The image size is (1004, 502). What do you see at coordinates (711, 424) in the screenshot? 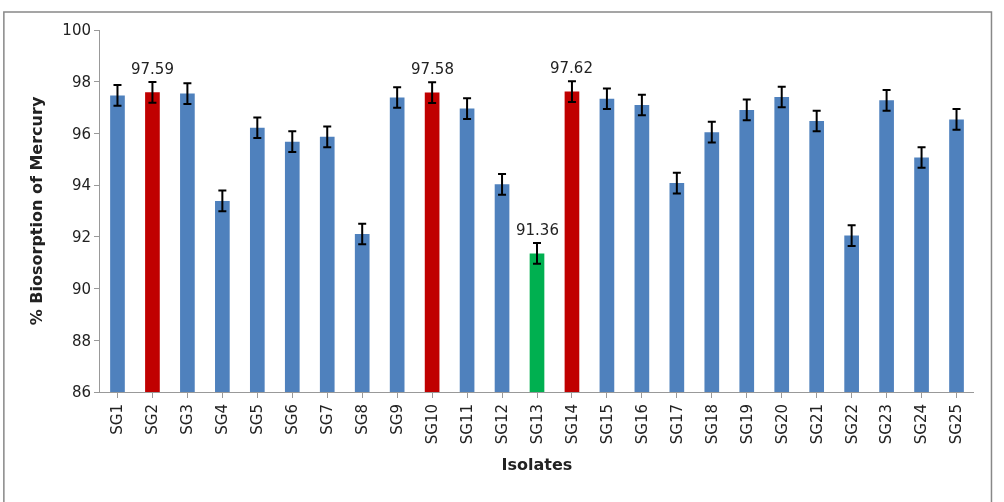
I see `x-tick-label: SG18` at bounding box center [711, 424].